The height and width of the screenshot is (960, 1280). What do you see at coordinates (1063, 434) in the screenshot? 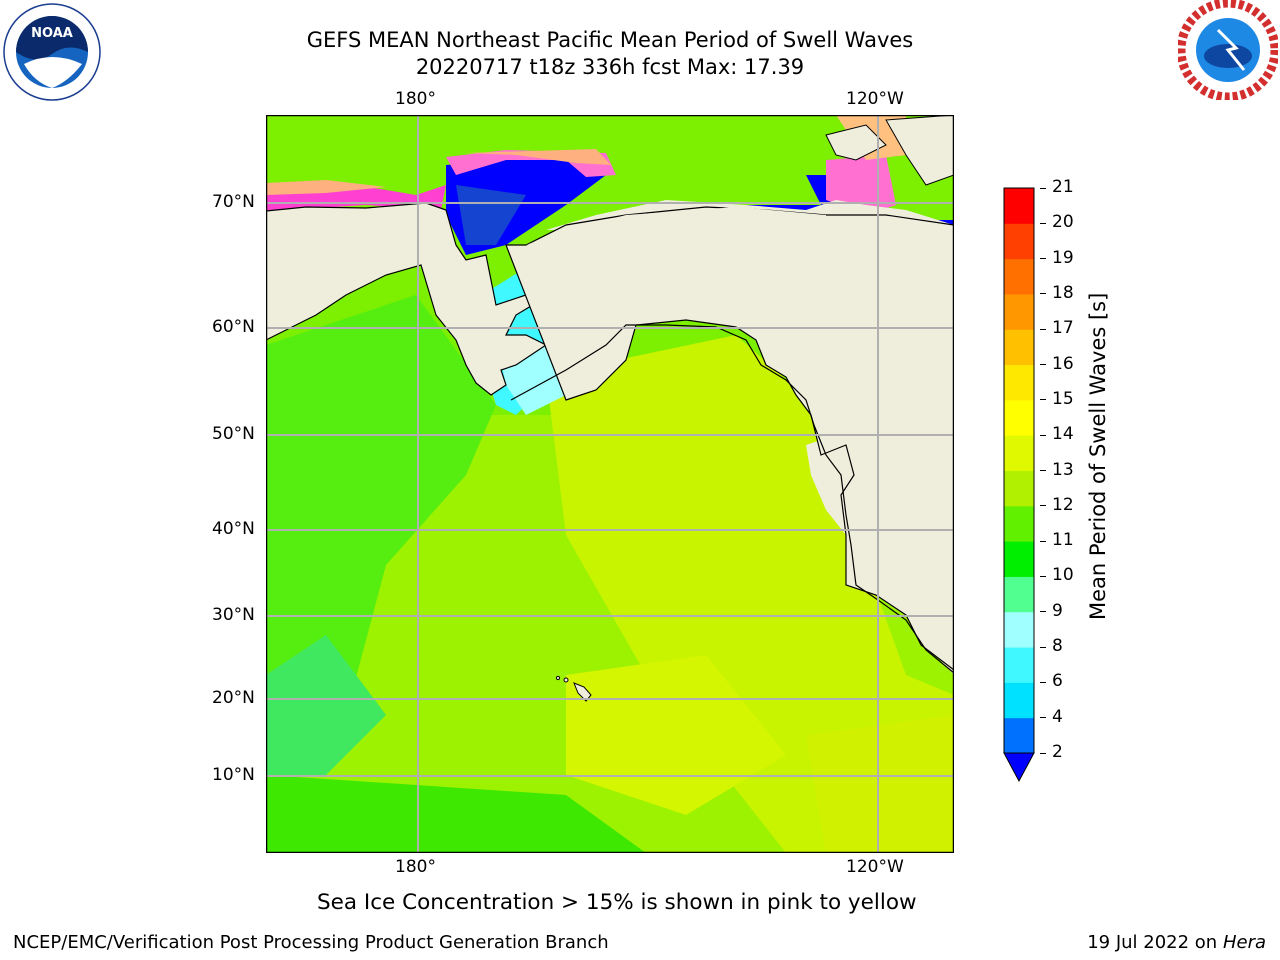
I see `colorbar-tick-label: 14` at bounding box center [1063, 434].